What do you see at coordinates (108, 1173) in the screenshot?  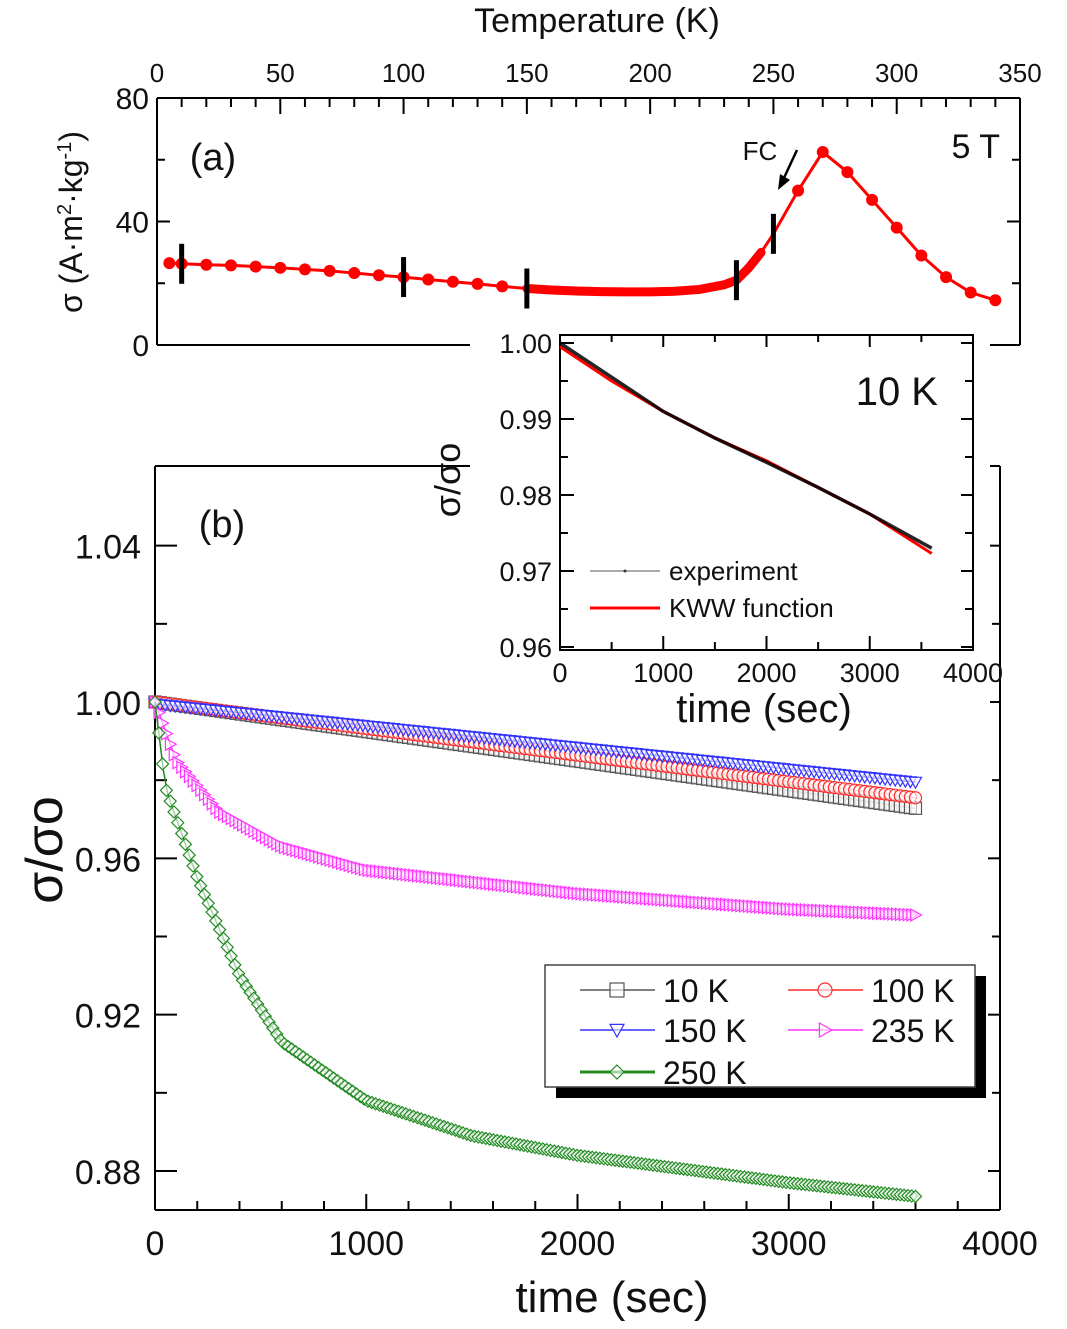 I see `y-tick-label: 0.88` at bounding box center [108, 1173].